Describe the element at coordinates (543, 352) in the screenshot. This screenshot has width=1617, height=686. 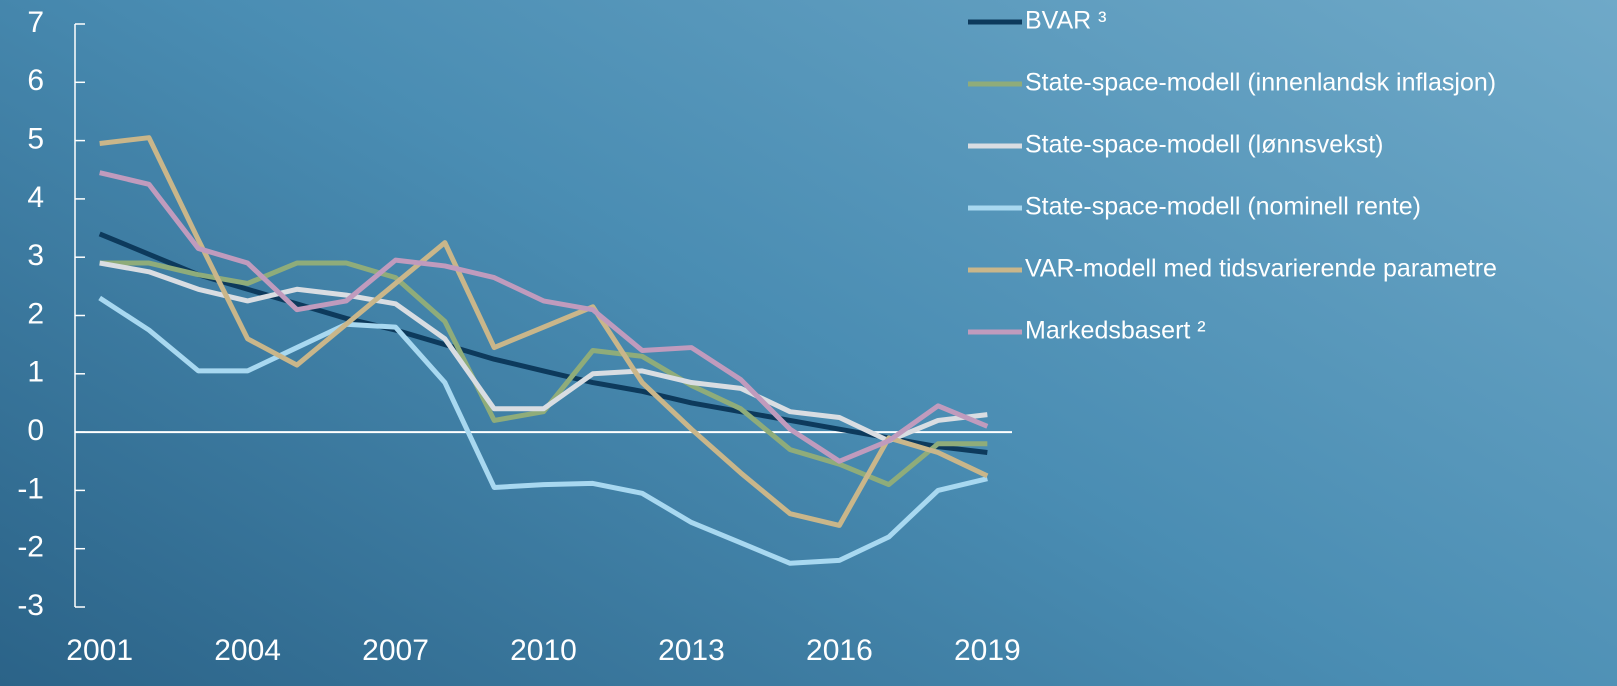
I see `series-line` at that location.